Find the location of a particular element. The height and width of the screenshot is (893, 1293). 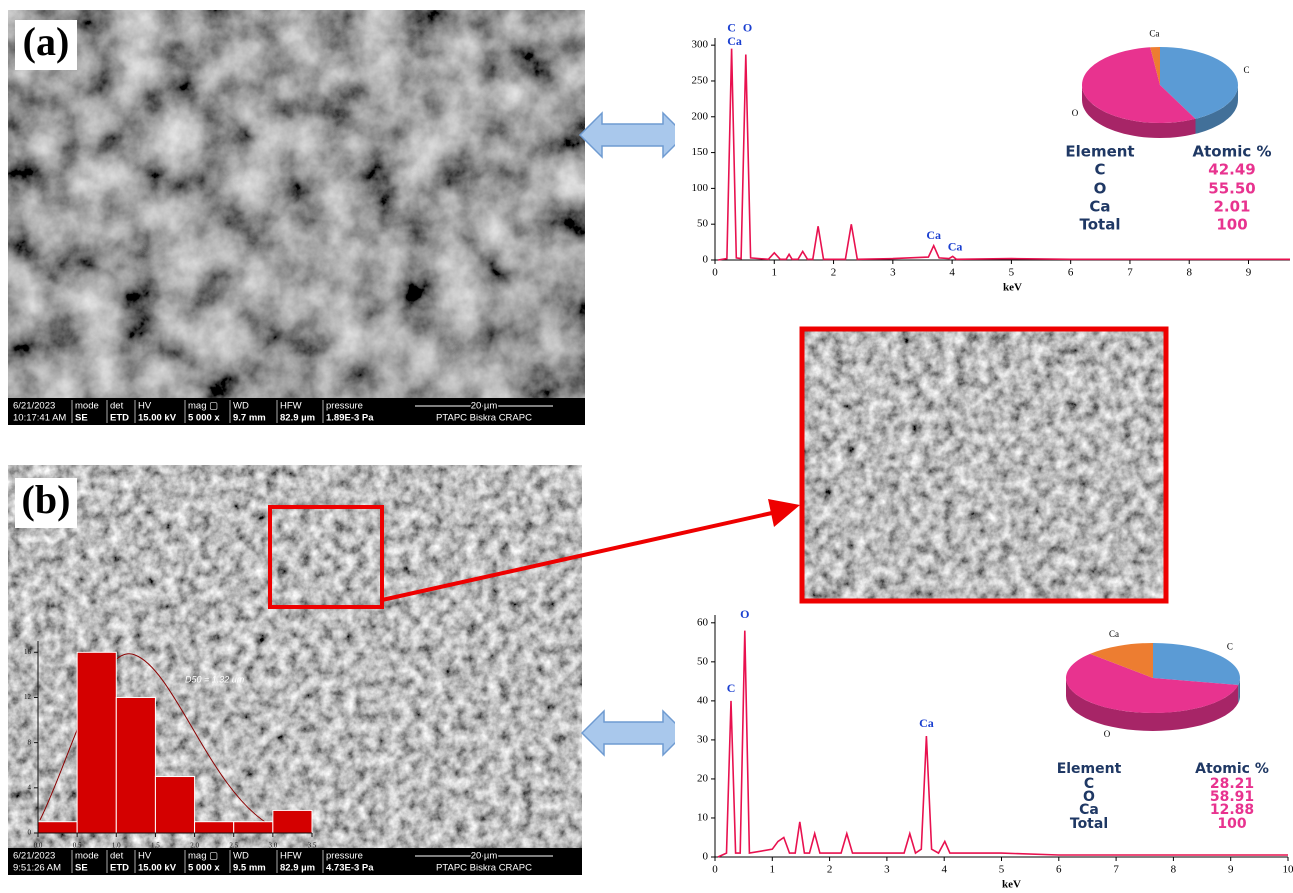

y-tick-label: 100 is located at coordinates (700, 188).